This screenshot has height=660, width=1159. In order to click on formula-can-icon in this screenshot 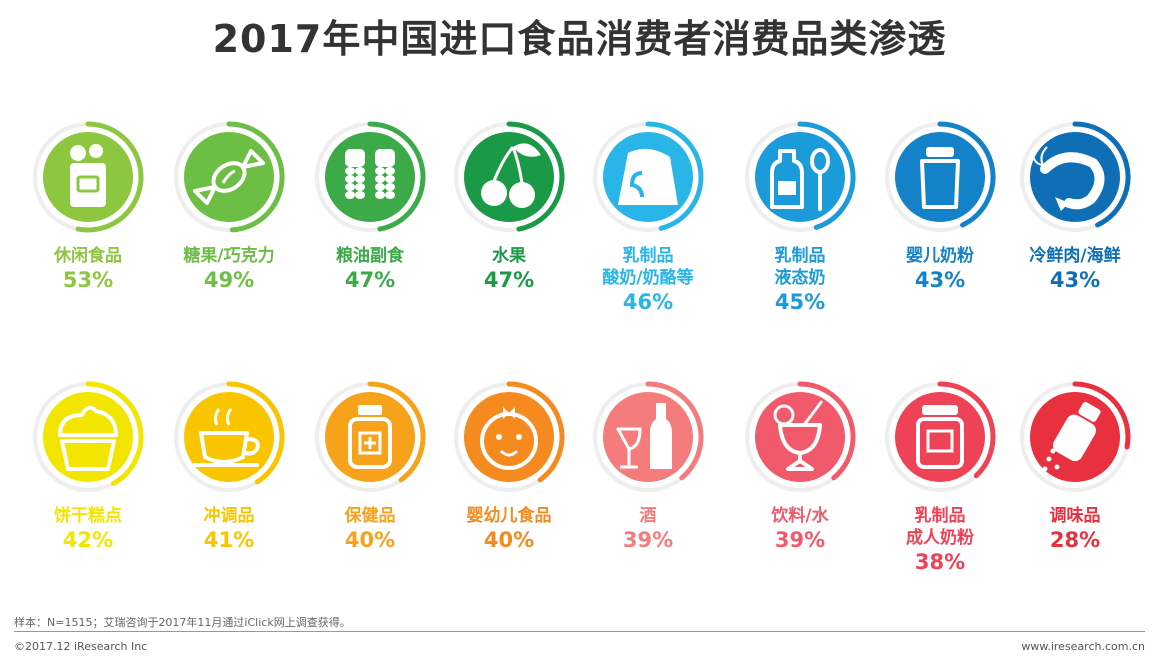, I will do `click(940, 178)`.